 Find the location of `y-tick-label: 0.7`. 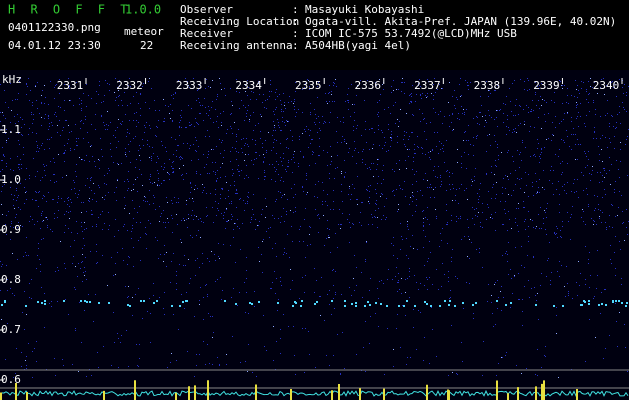

y-tick-label: 0.7 is located at coordinates (11, 329).